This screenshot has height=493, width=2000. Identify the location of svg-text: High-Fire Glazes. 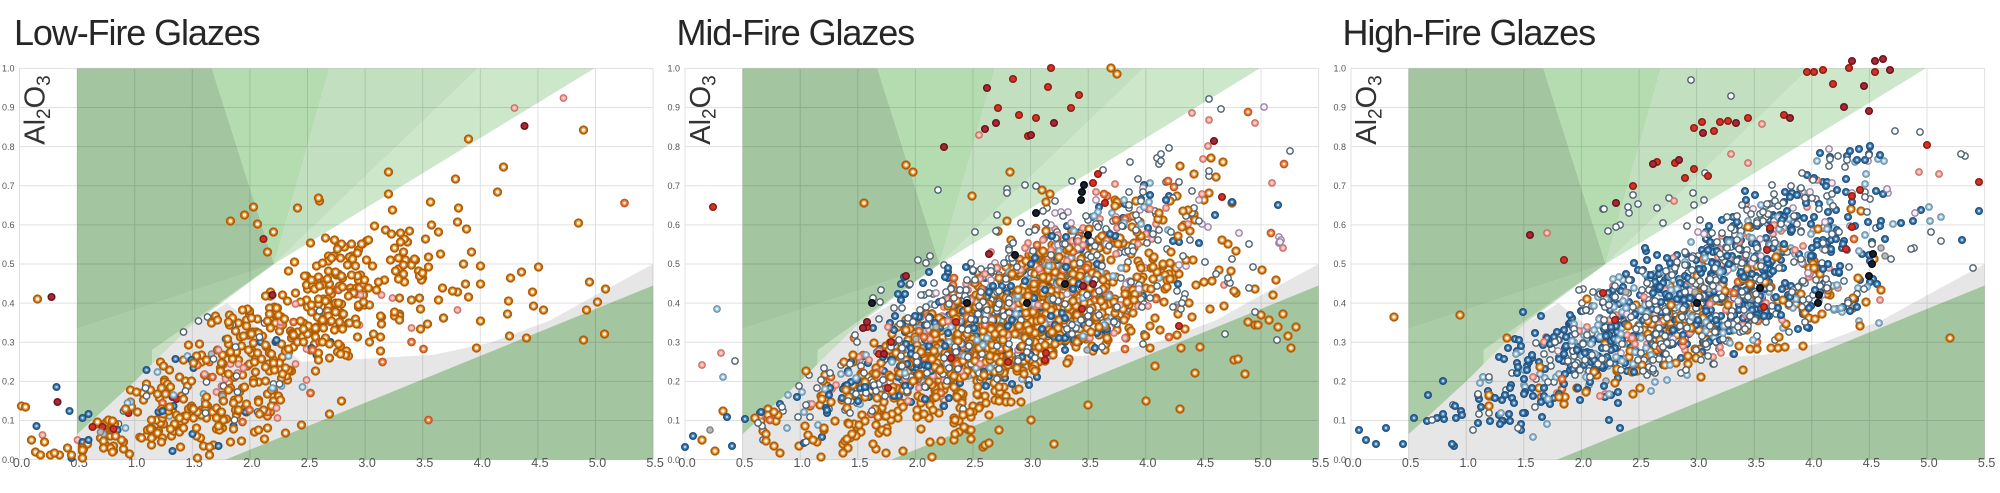
(1469, 32).